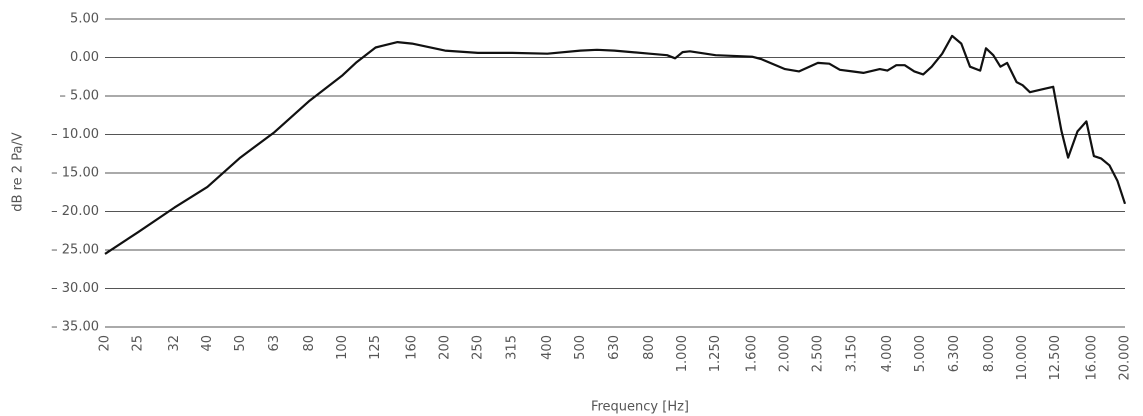 Image resolution: width=1143 pixels, height=416 pixels. I want to click on x-tick-label: 160, so click(412, 347).